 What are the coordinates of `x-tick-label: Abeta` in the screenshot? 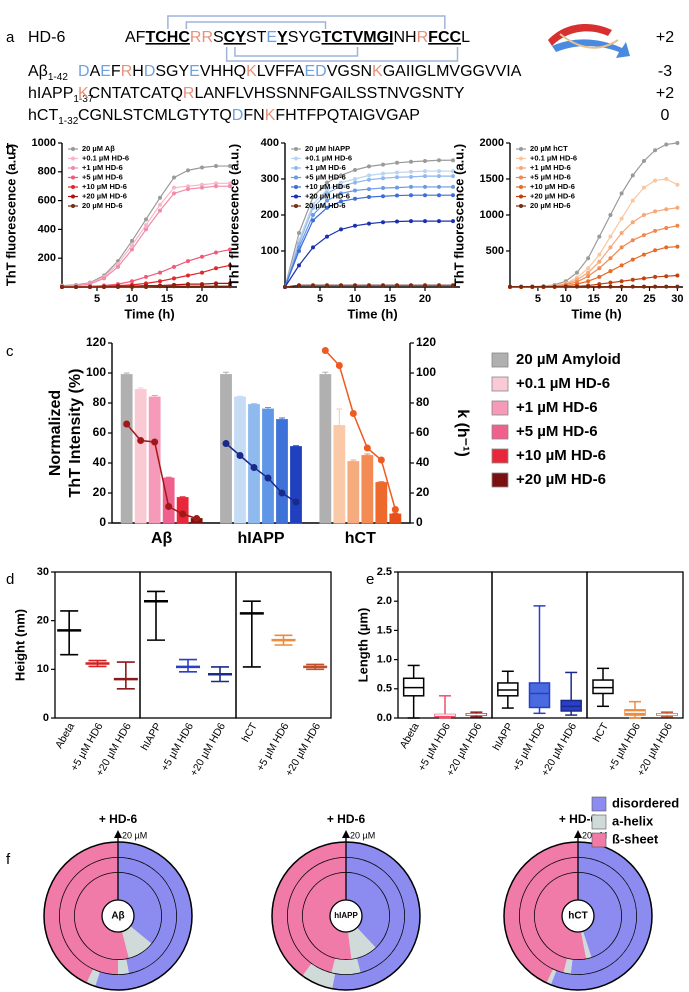 It's located at (65, 736).